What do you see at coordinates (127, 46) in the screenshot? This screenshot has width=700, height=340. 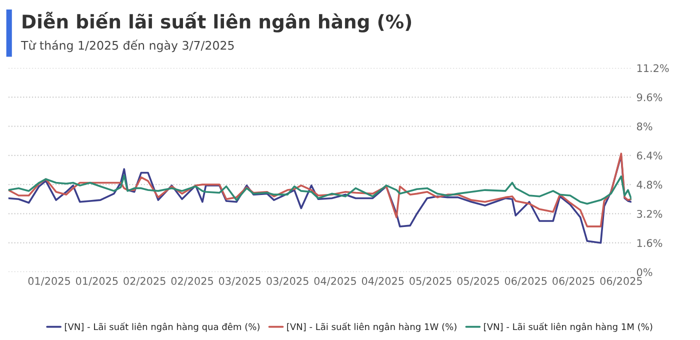 I see `chart-subtitle: Từ tháng 1/2025 đến ngày 3/7/2025` at bounding box center [127, 46].